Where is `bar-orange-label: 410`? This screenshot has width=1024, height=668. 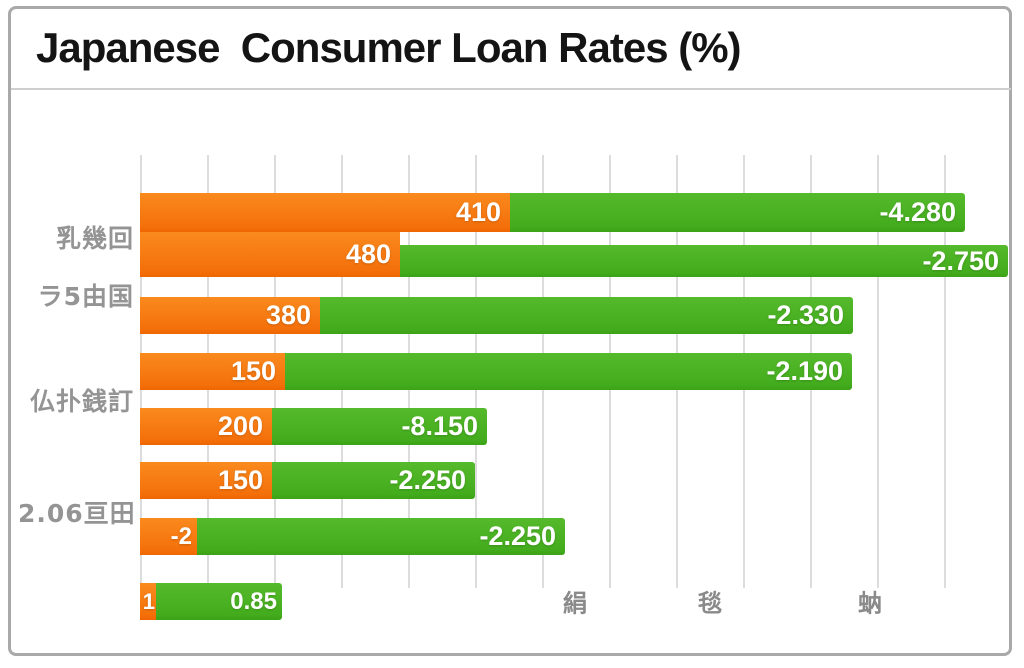
bar-orange-label: 410 is located at coordinates (478, 212).